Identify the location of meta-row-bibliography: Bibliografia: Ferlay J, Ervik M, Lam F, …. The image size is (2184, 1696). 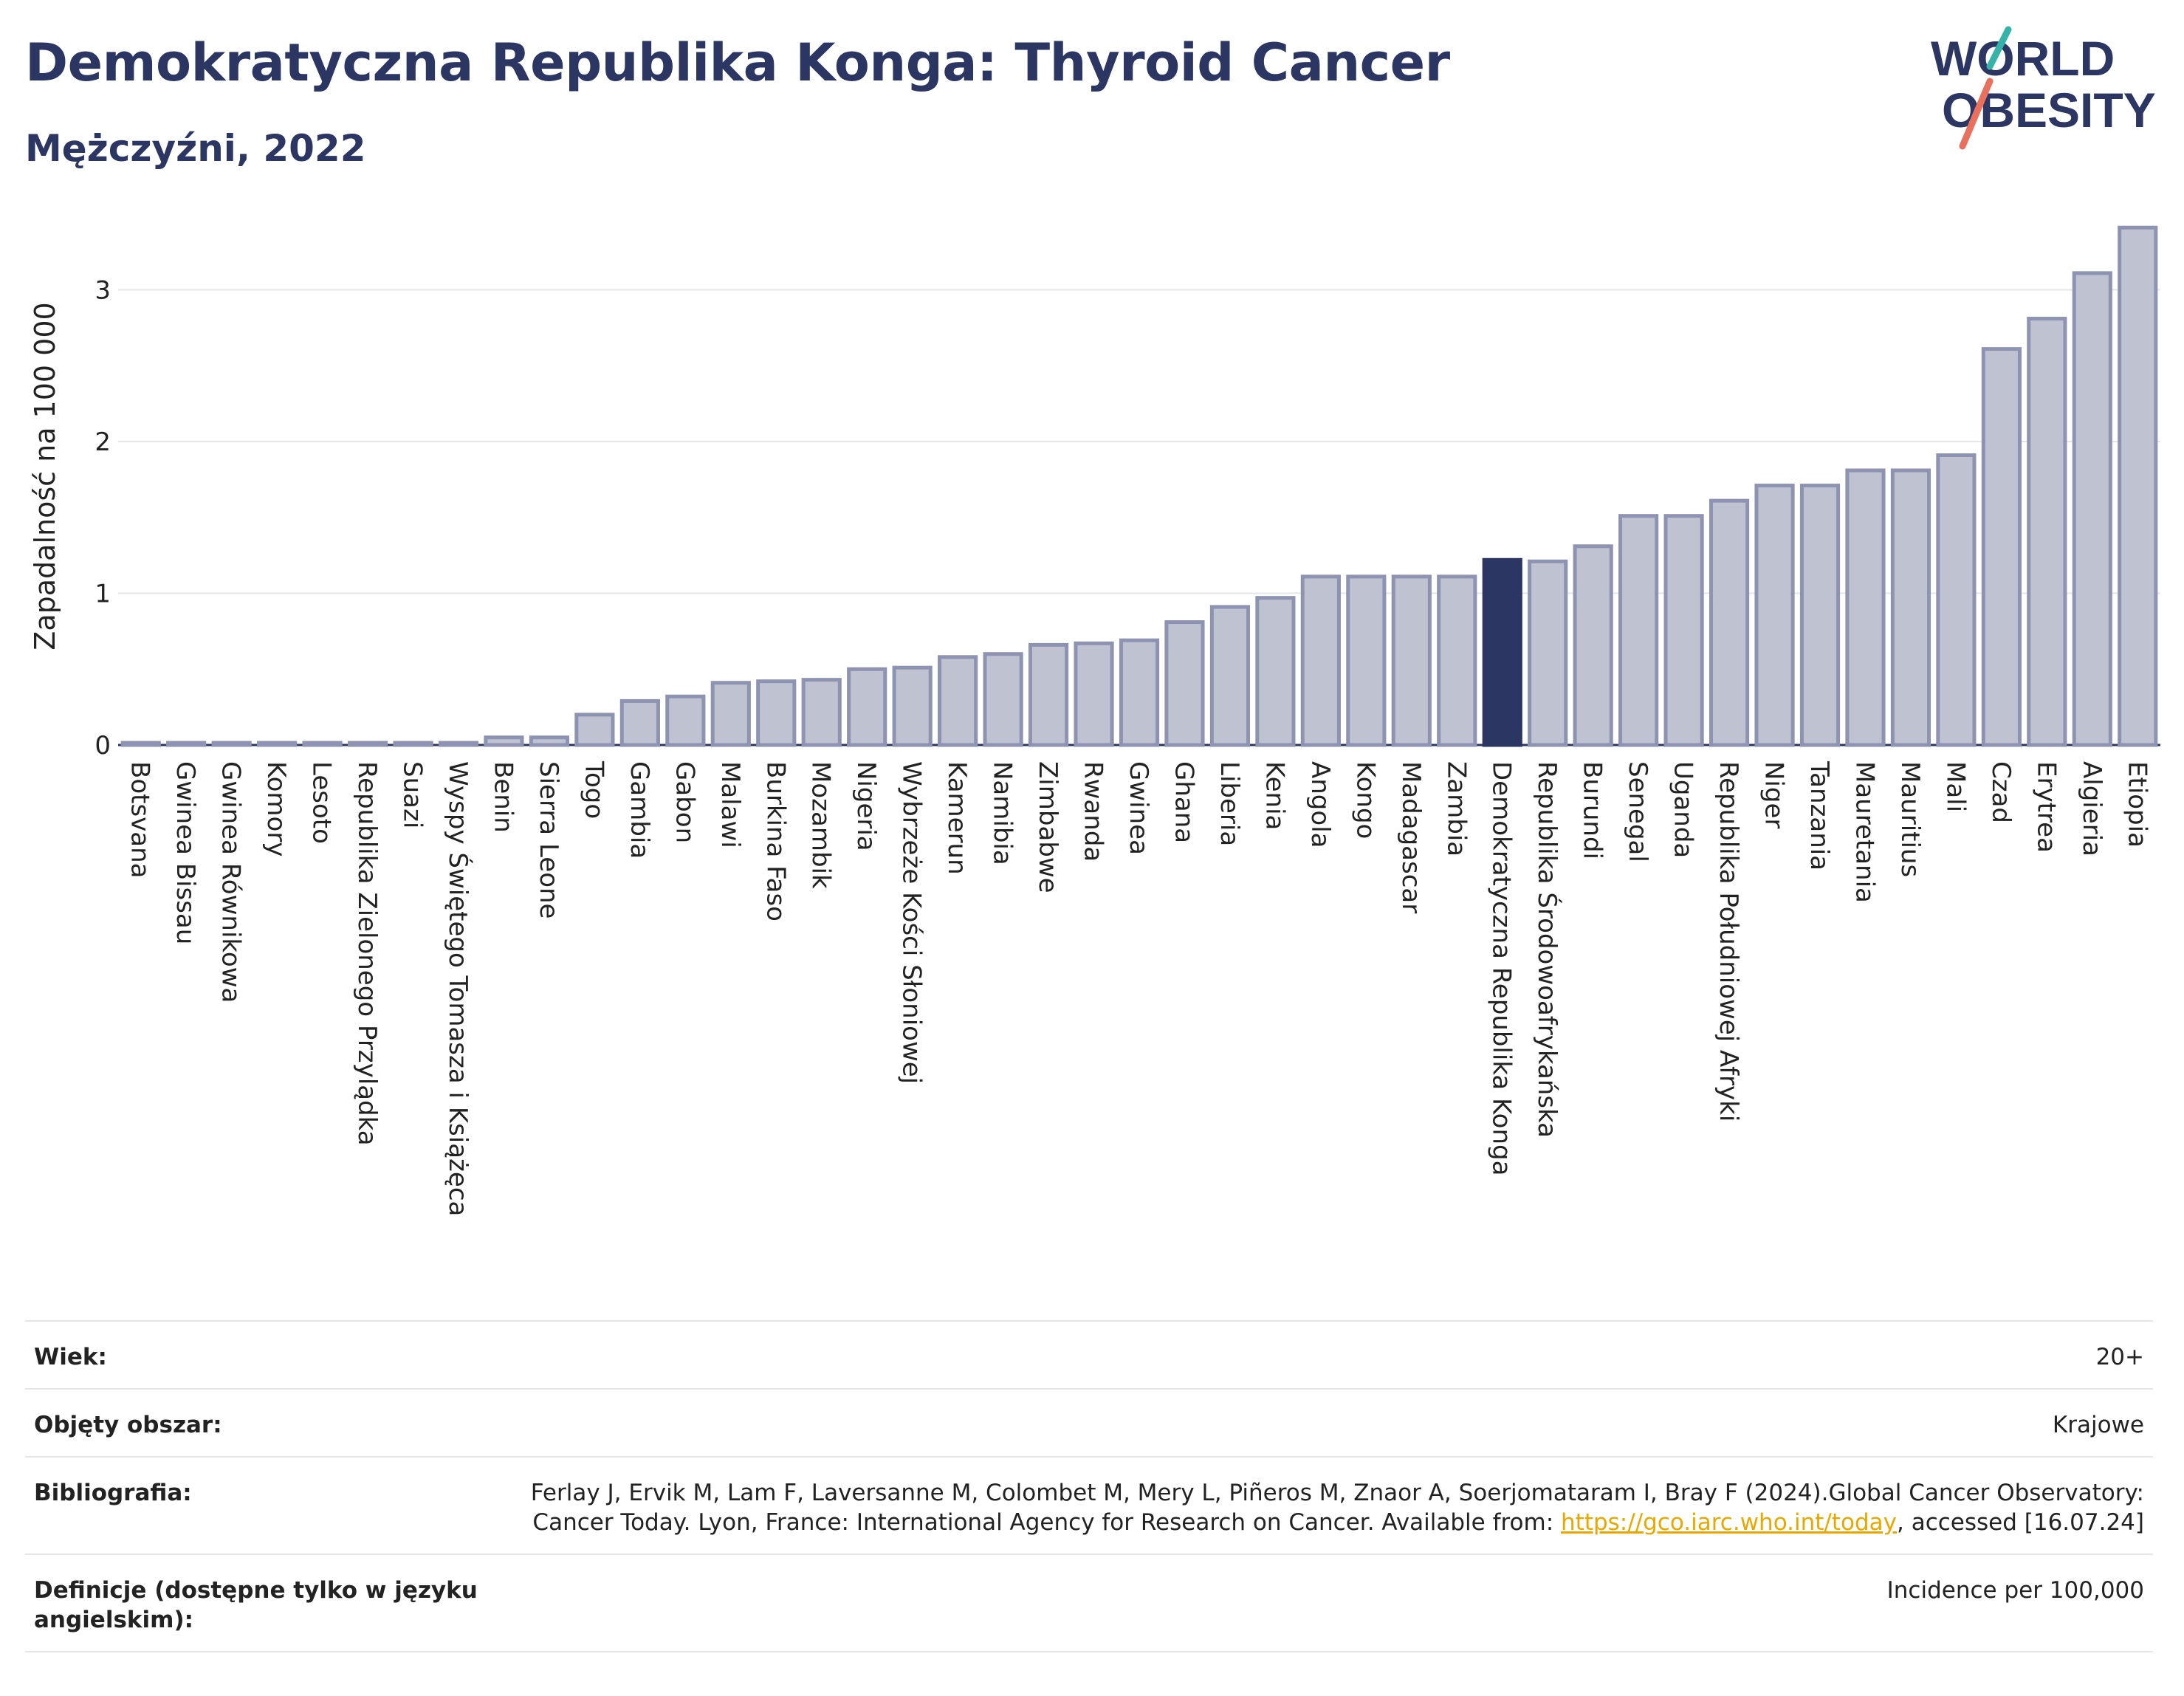
(1089, 1505).